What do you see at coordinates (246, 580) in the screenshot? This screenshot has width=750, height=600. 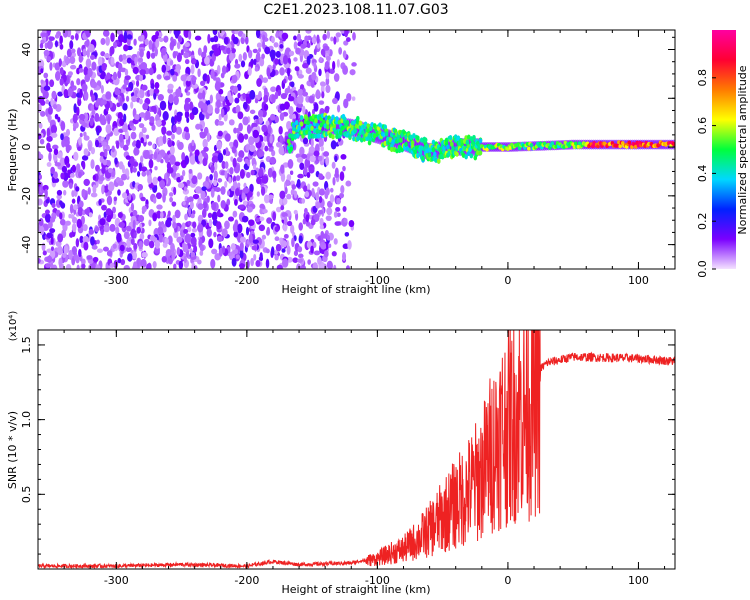 I see `snr-x-tick-label: -200` at bounding box center [246, 580].